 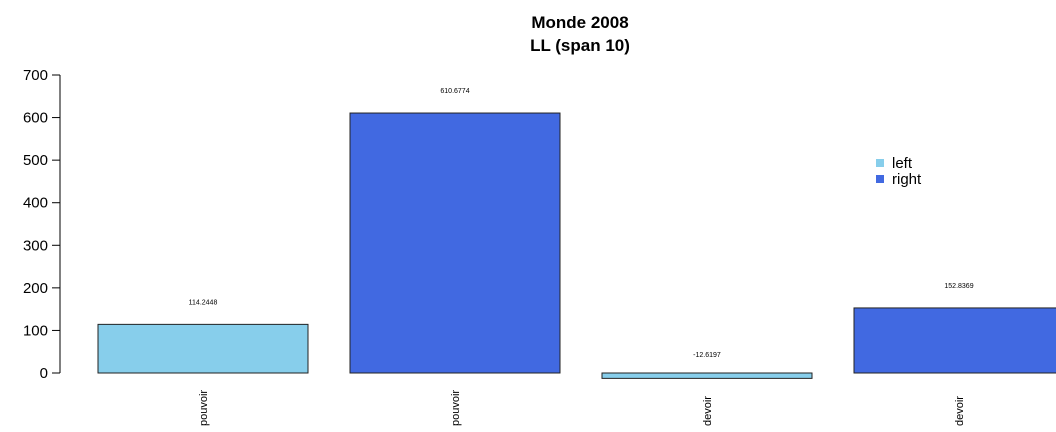 I want to click on chart-subtitle: LL (span 10), so click(x=580, y=45).